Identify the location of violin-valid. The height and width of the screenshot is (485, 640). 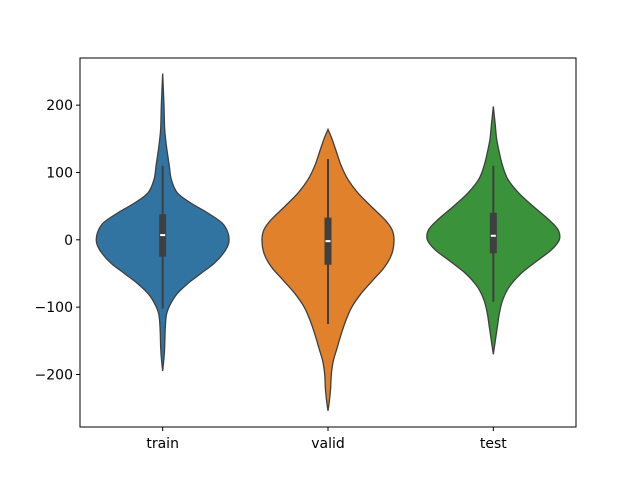
(328, 269).